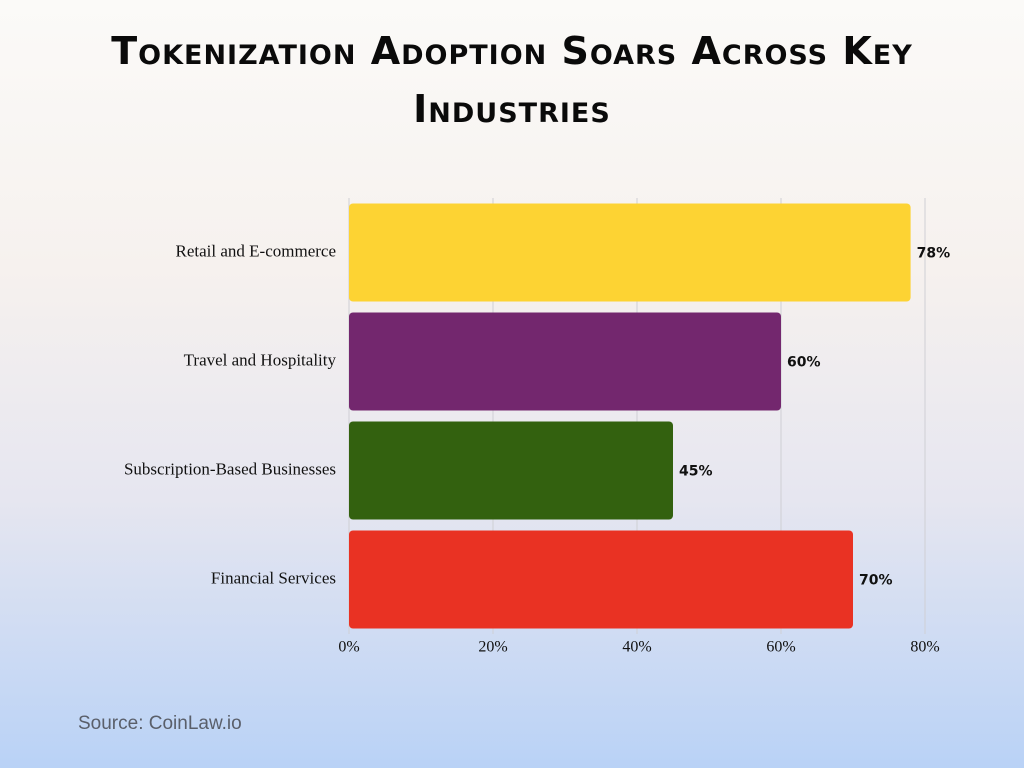  I want to click on x-tick-label: 0%, so click(348, 647).